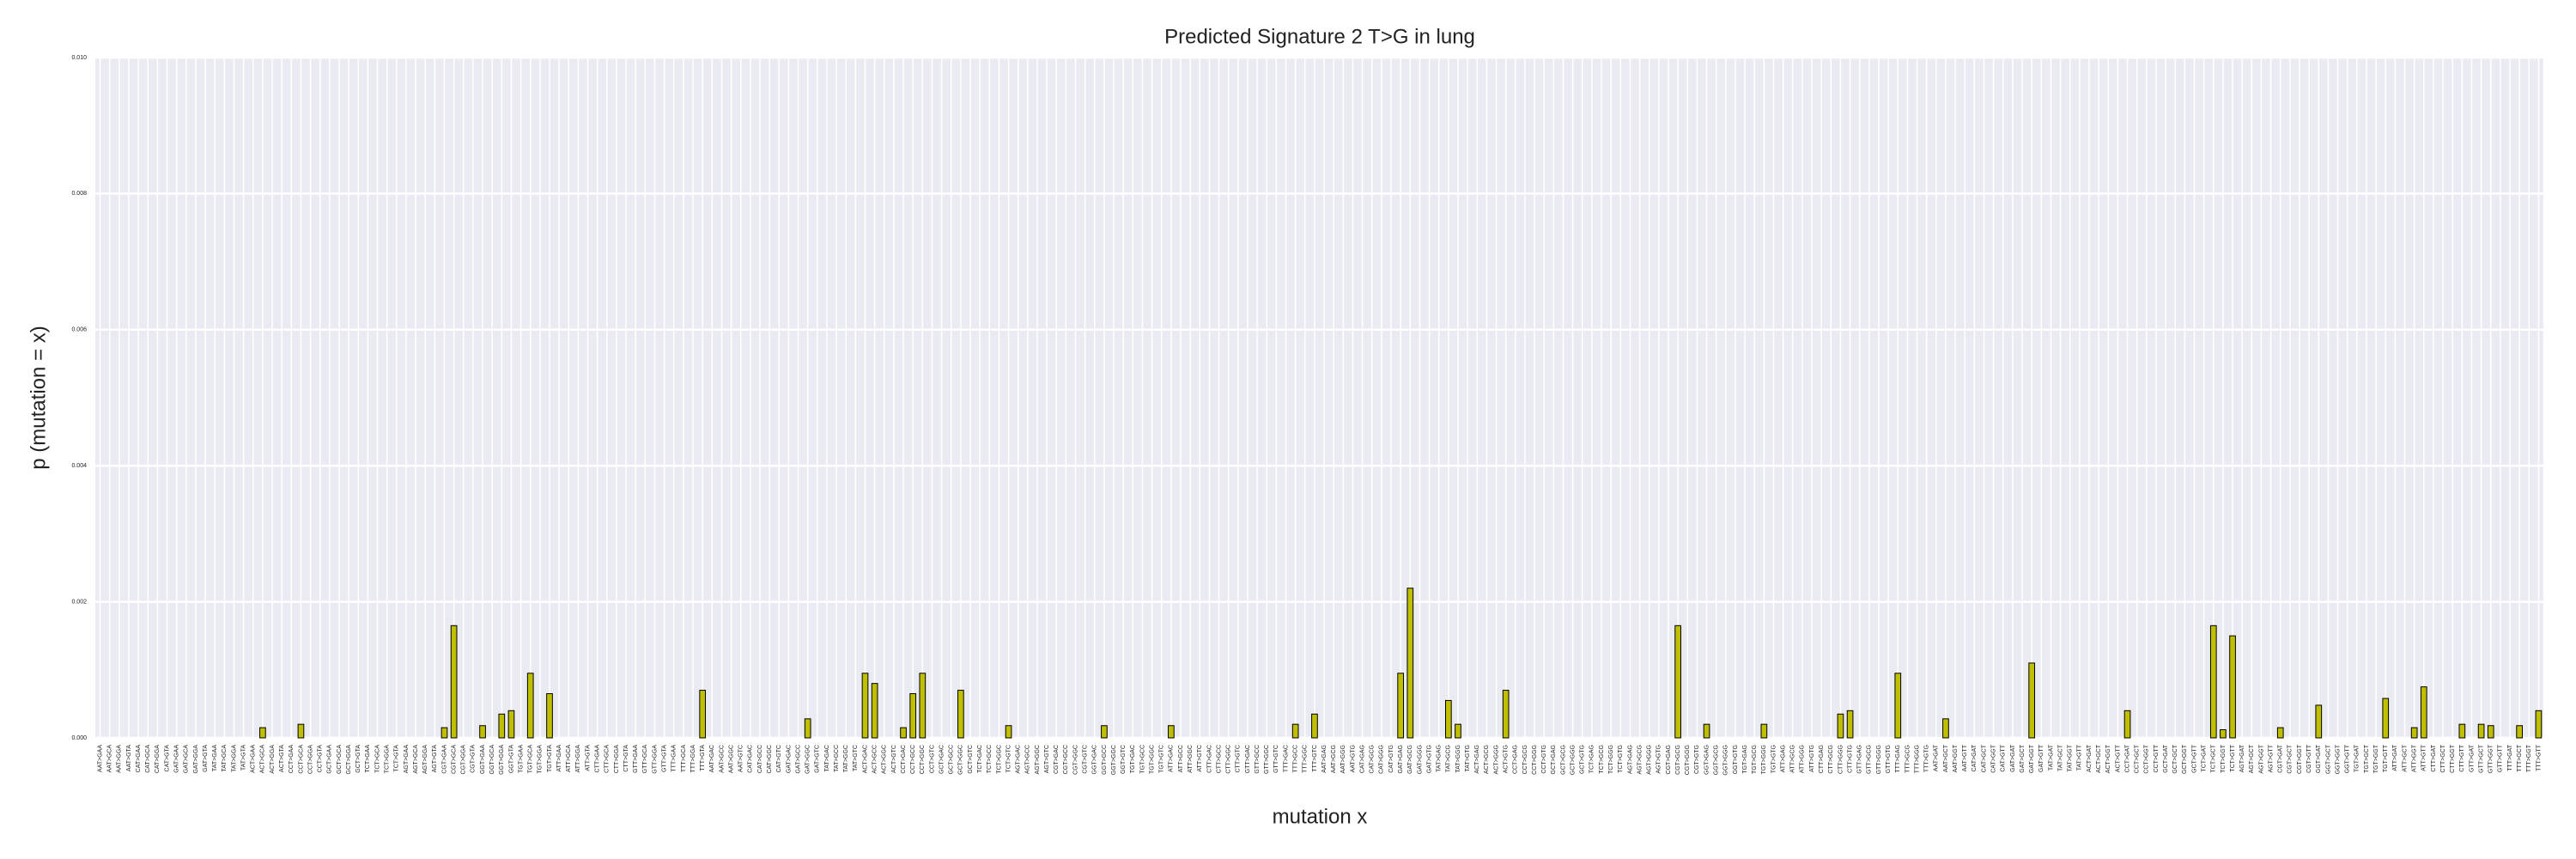 This screenshot has width=2576, height=859. Describe the element at coordinates (435, 759) in the screenshot. I see `x-tick-label: AGT>GTA` at that location.